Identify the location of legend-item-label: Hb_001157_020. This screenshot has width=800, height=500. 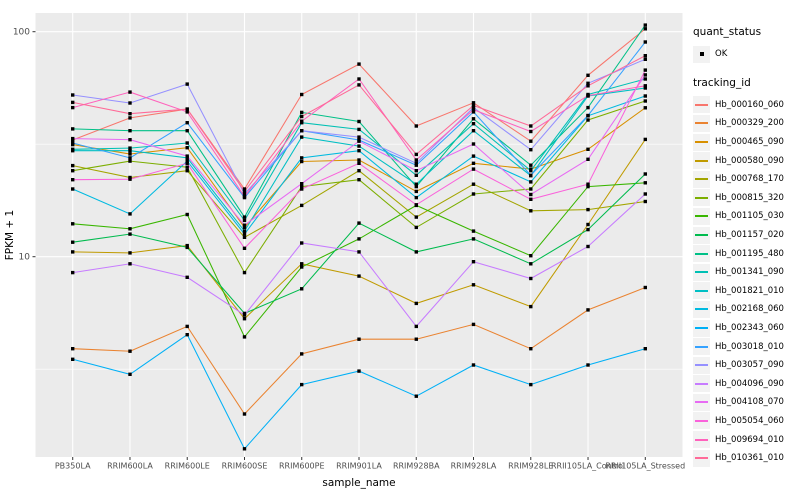
(749, 235).